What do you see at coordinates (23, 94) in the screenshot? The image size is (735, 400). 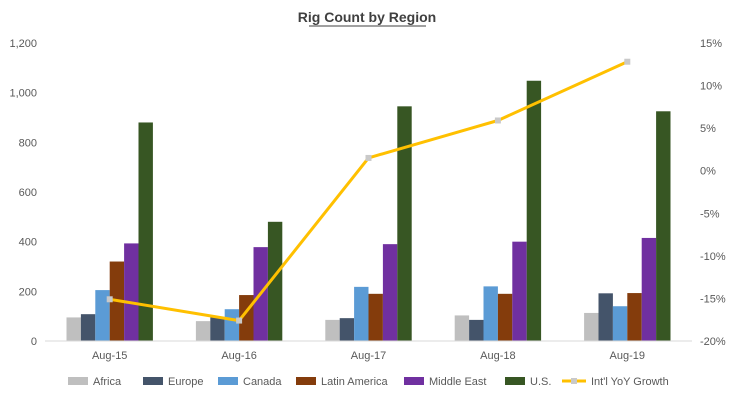 I see `y-left-tick-label: 1,000` at bounding box center [23, 94].